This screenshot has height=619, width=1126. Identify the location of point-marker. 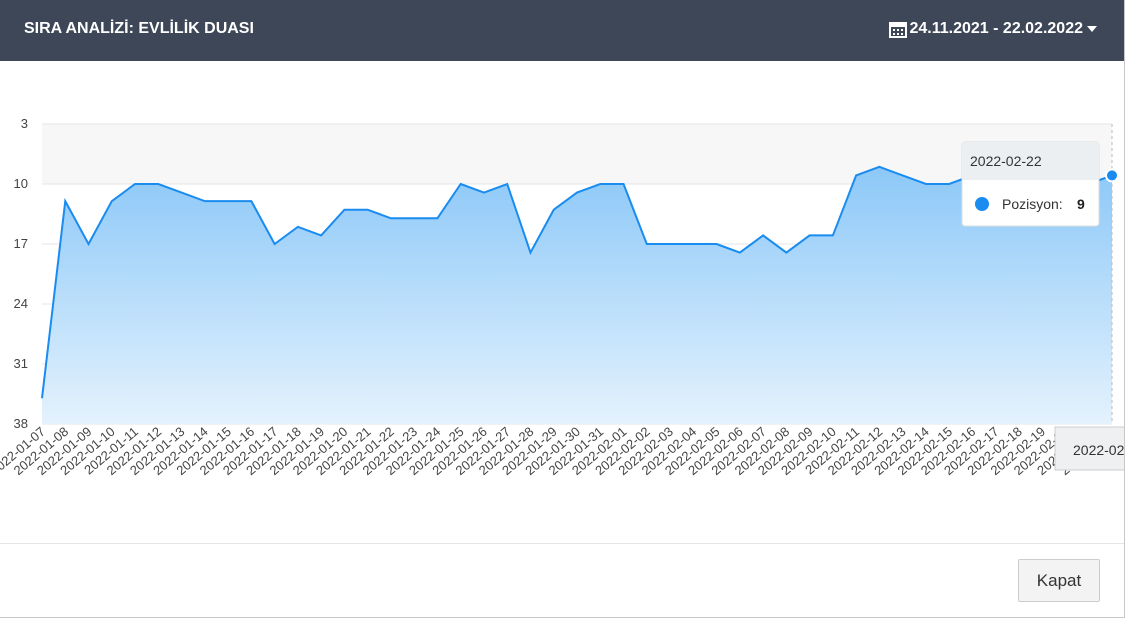
(1112, 175).